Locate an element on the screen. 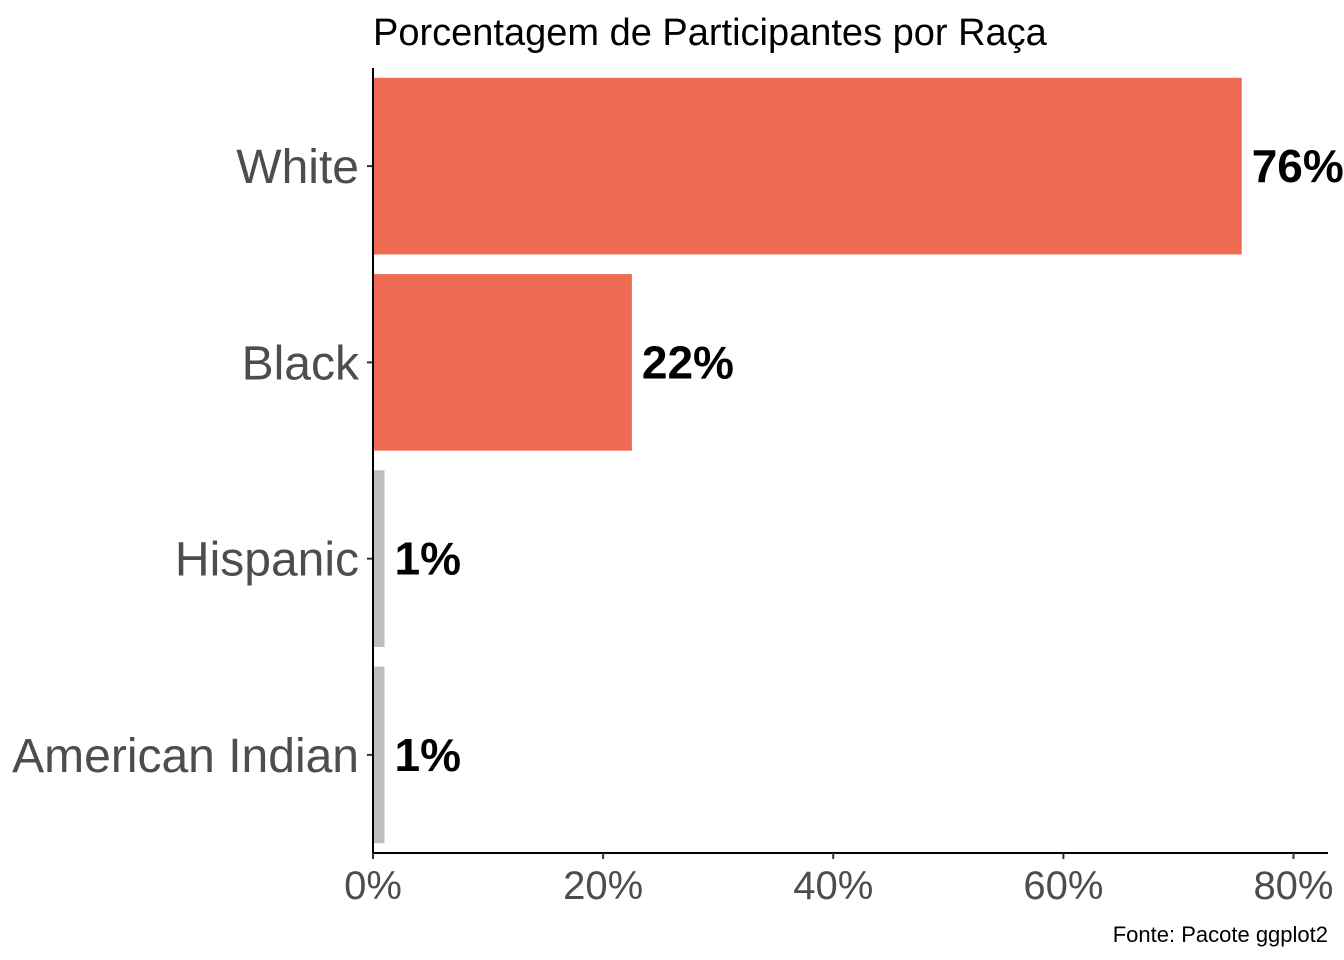 The image size is (1344, 960). y-tick-label: White is located at coordinates (297, 167).